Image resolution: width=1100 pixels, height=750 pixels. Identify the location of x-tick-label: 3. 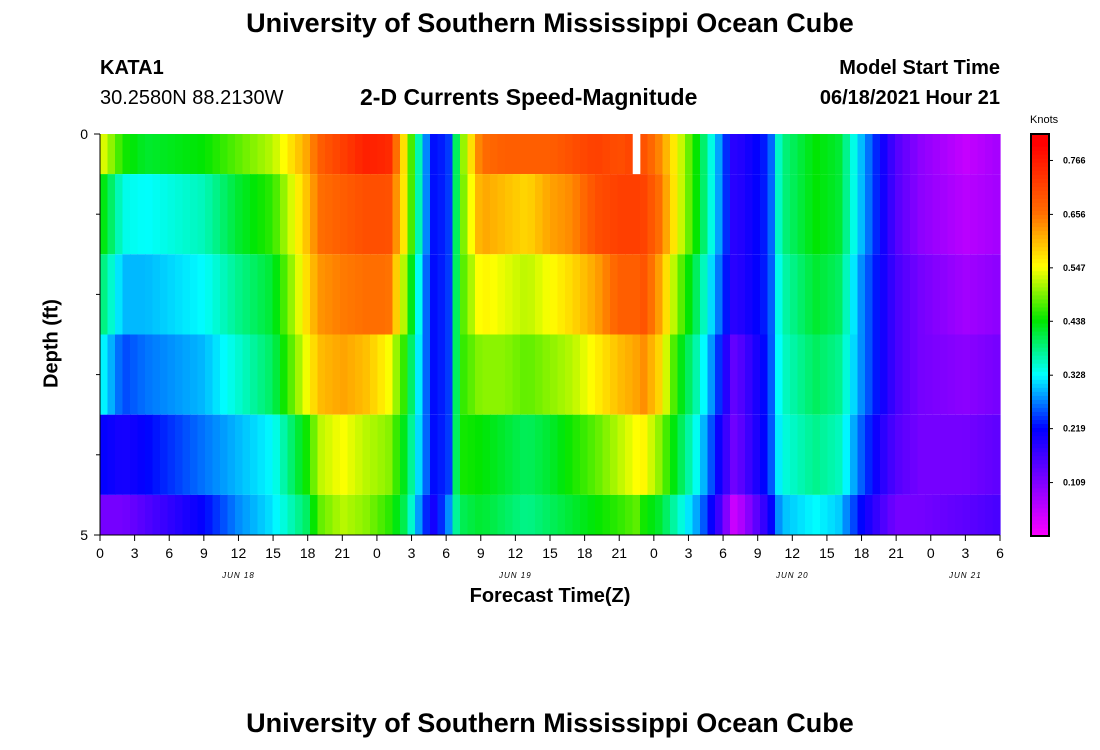
(135, 553).